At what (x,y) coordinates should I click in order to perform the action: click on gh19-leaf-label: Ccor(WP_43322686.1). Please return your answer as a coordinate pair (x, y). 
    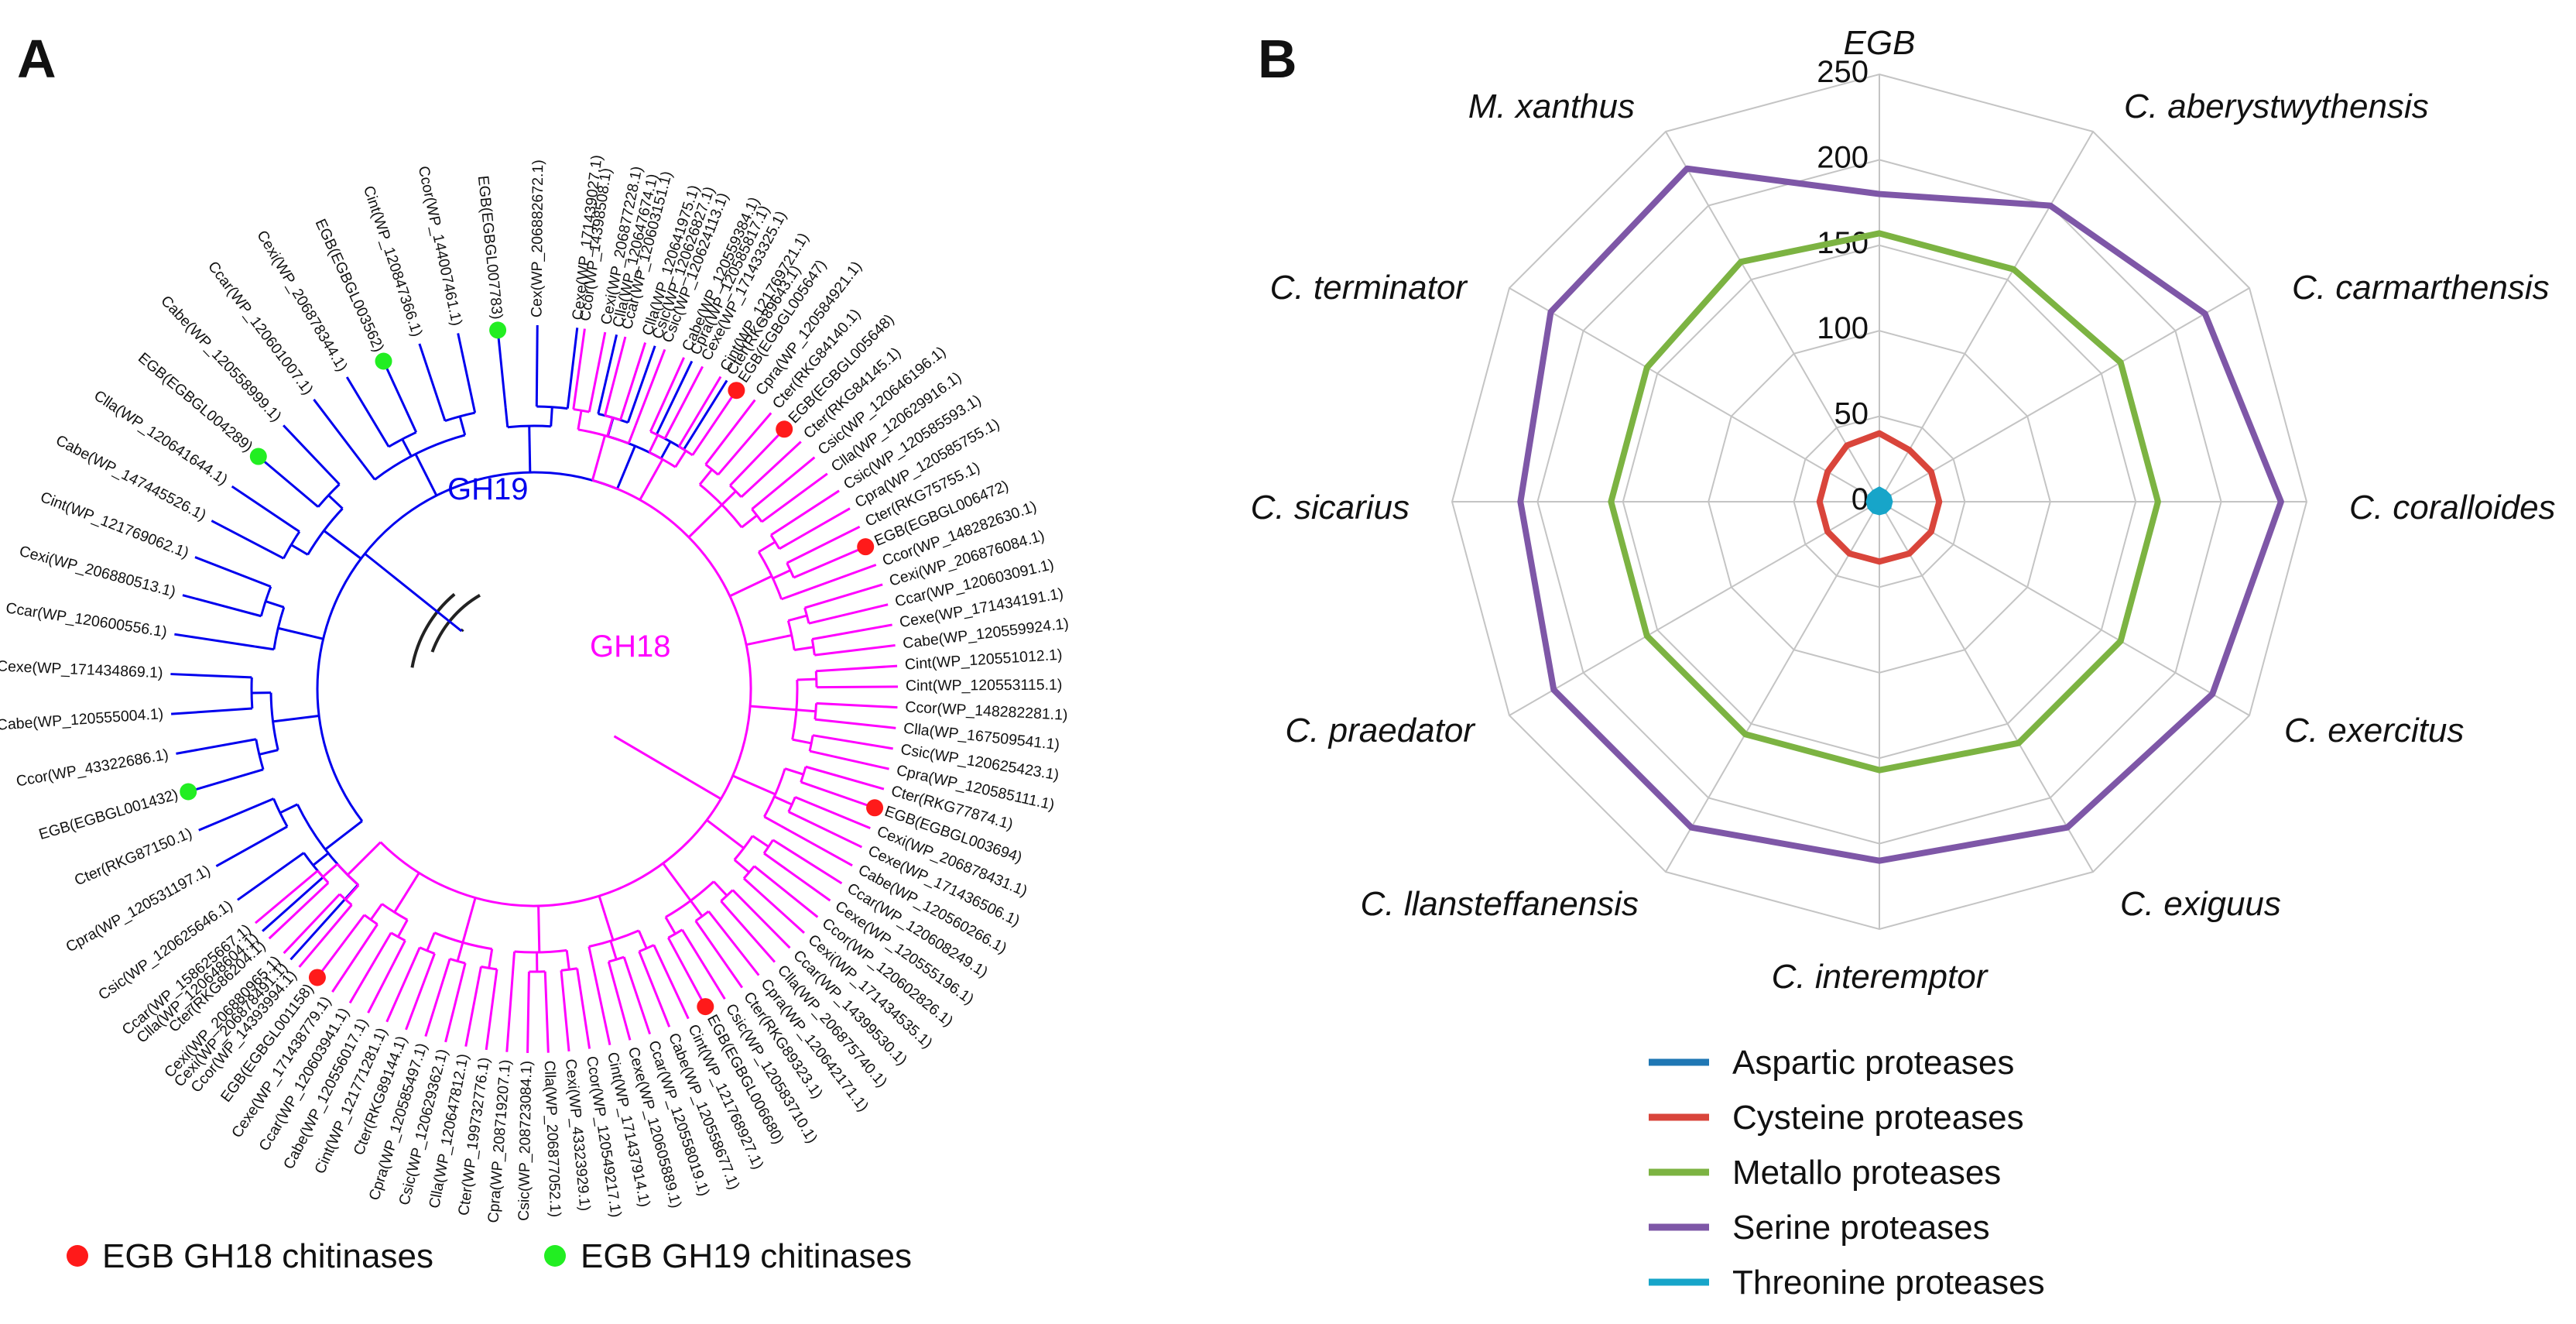
    Looking at the image, I should click on (92, 769).